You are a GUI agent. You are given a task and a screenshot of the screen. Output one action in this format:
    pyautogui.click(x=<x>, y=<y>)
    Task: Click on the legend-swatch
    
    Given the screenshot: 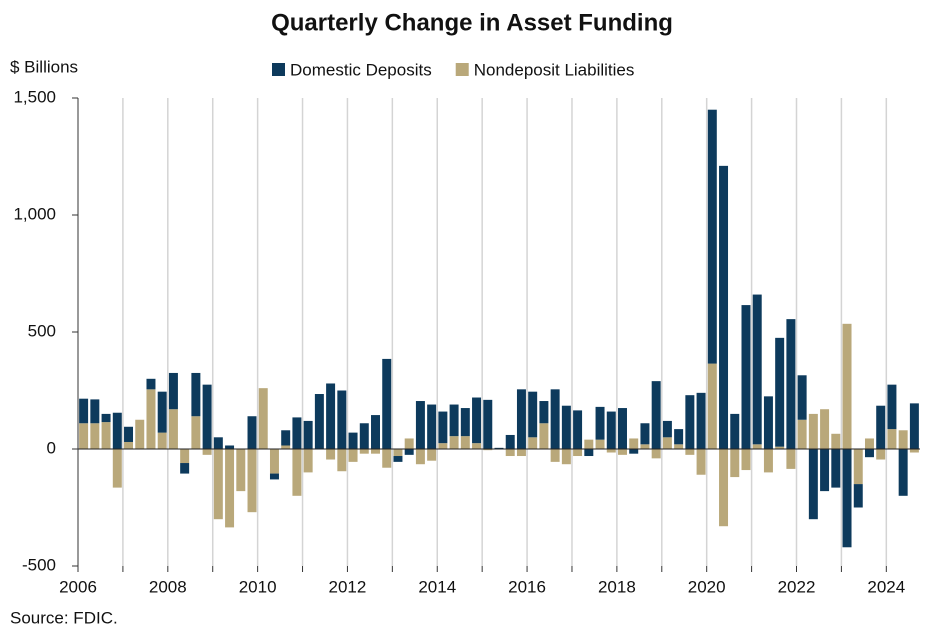 What is the action you would take?
    pyautogui.click(x=462, y=69)
    